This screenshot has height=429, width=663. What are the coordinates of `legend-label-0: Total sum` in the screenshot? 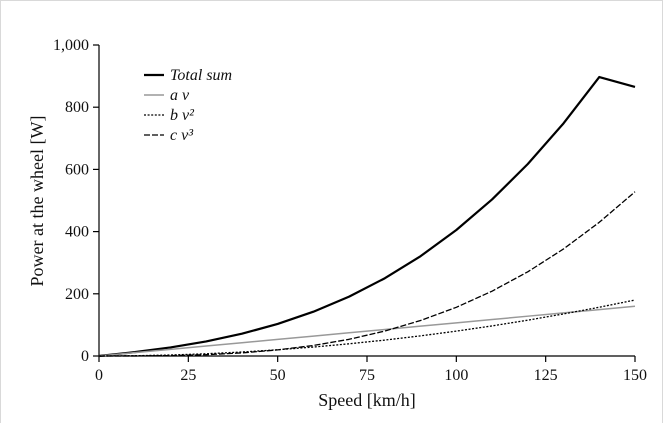 It's located at (201, 75).